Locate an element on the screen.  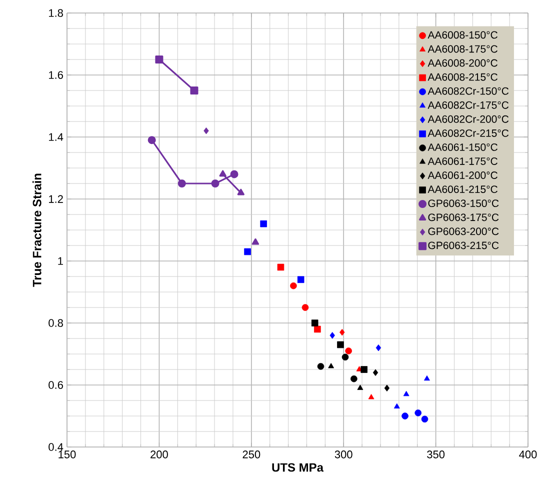
legend-label: AA6008-200°C is located at coordinates (463, 63).